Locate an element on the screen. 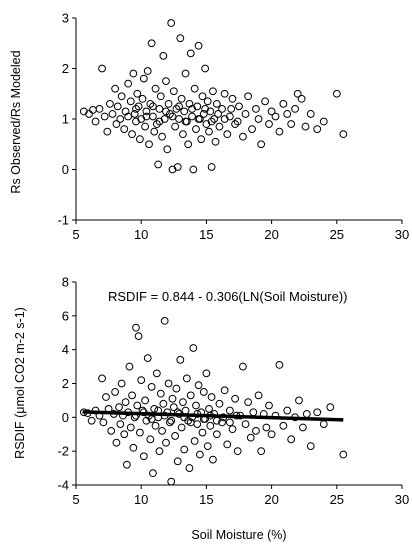 This screenshot has width=412, height=550. top-x-tick-label: 5 is located at coordinates (75, 234).